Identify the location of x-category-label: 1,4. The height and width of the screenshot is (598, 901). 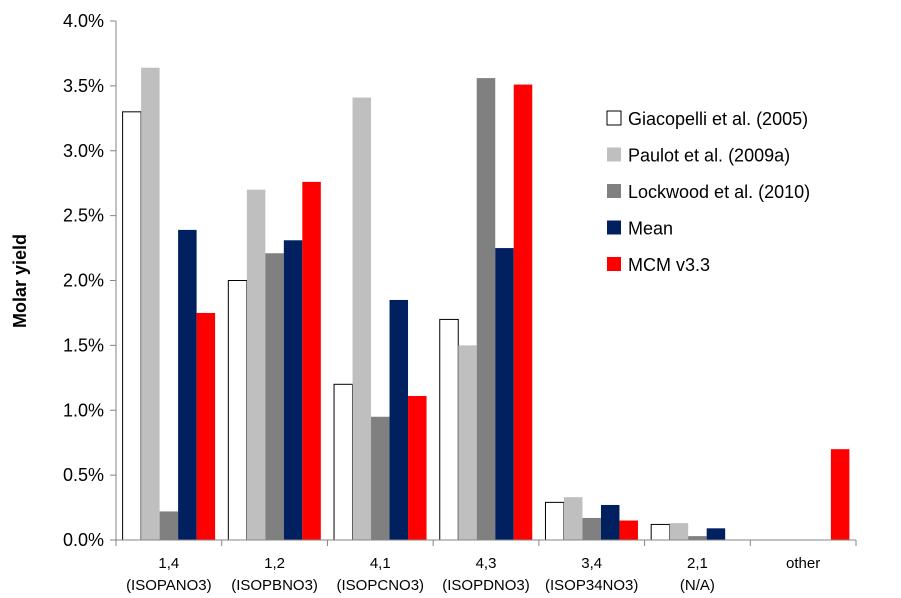
(168, 563).